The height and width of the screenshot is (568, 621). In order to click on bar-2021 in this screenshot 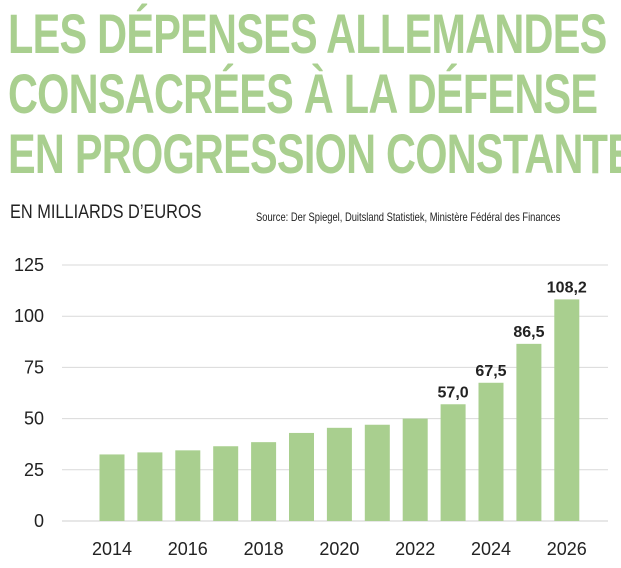, I will do `click(377, 472)`.